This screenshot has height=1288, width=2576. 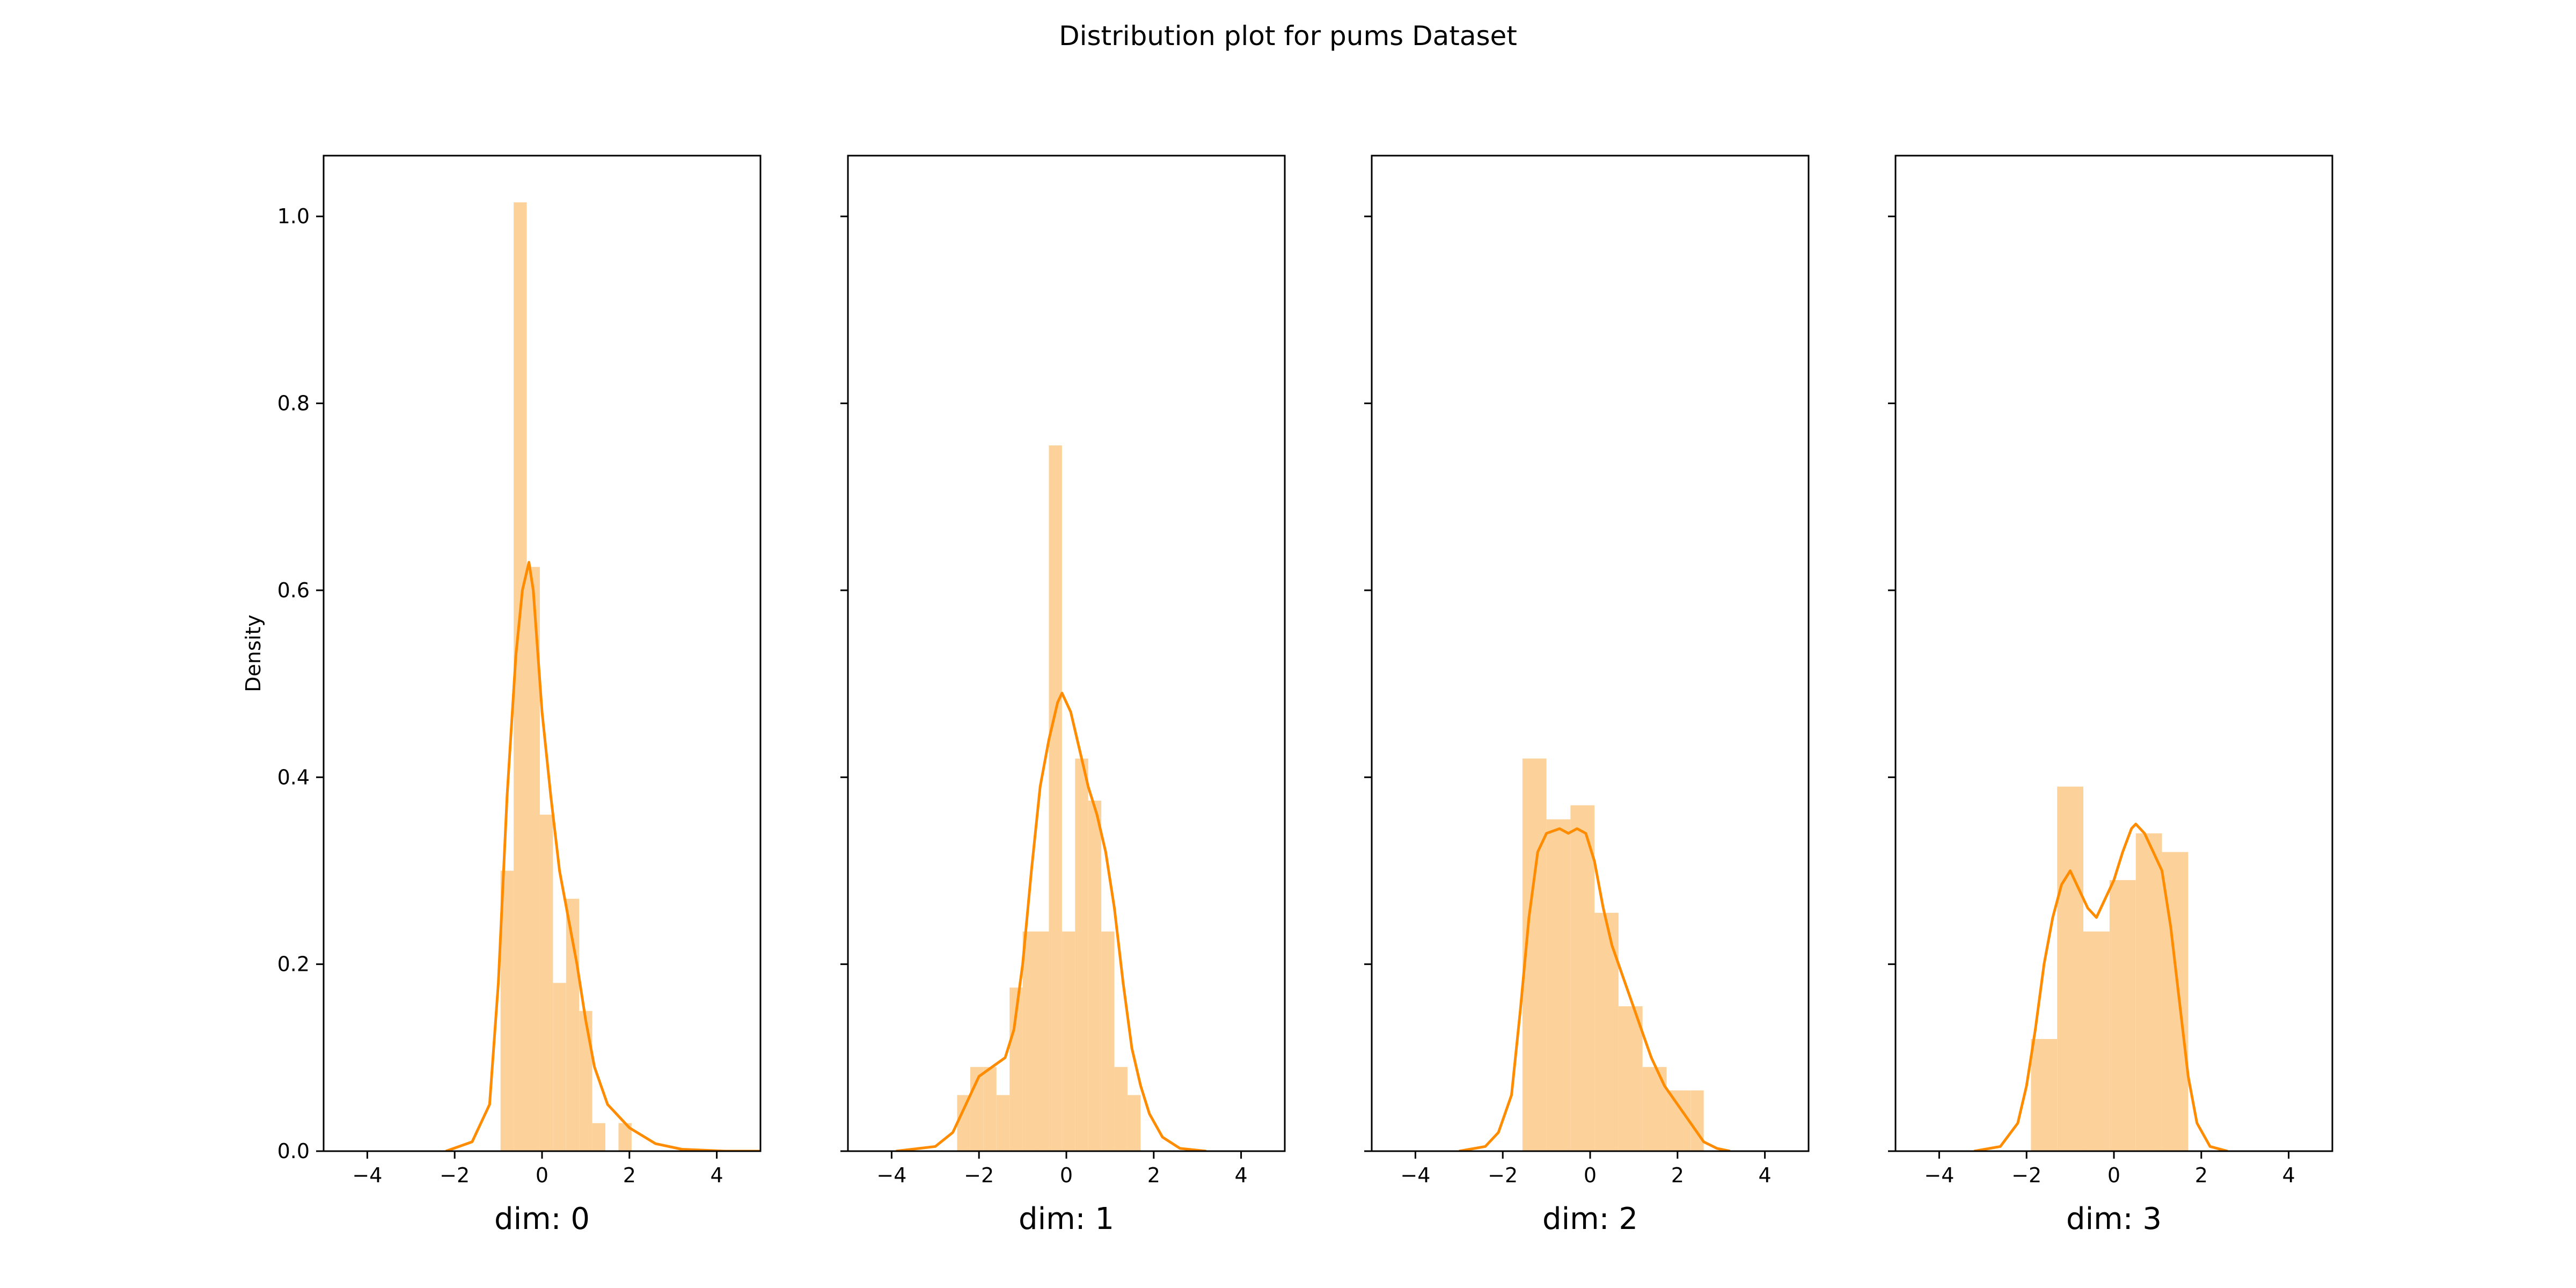 What do you see at coordinates (293, 590) in the screenshot?
I see `y-tick-label: 0.6` at bounding box center [293, 590].